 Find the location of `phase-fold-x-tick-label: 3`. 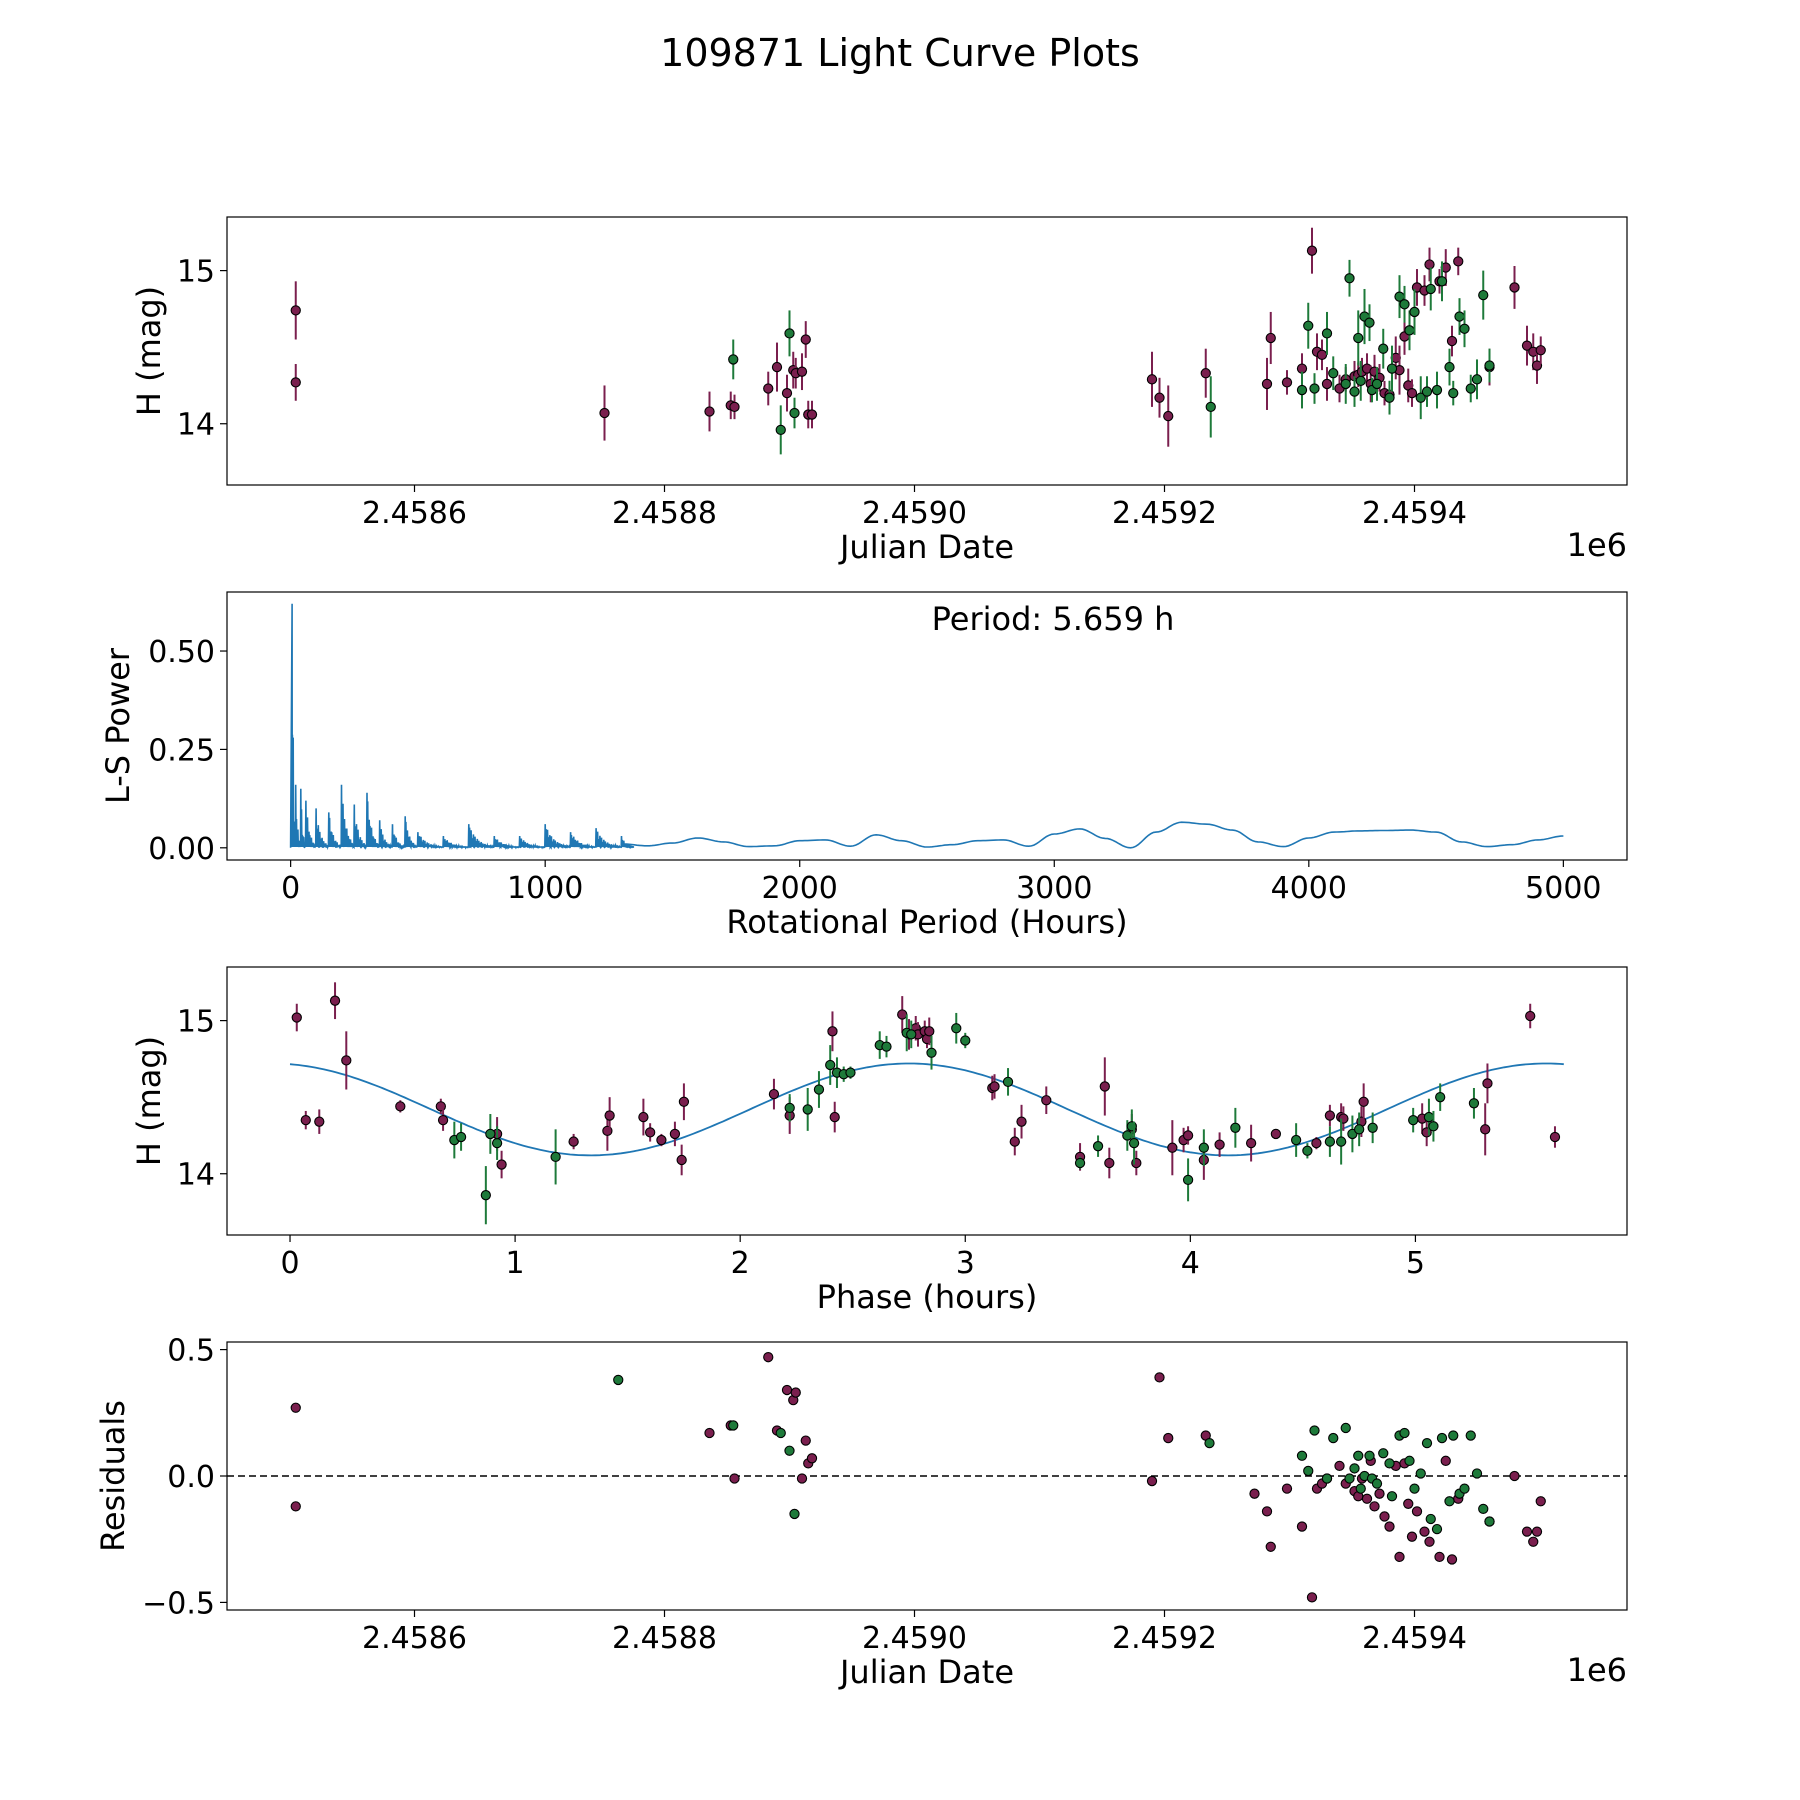

phase-fold-x-tick-label: 3 is located at coordinates (965, 1263).